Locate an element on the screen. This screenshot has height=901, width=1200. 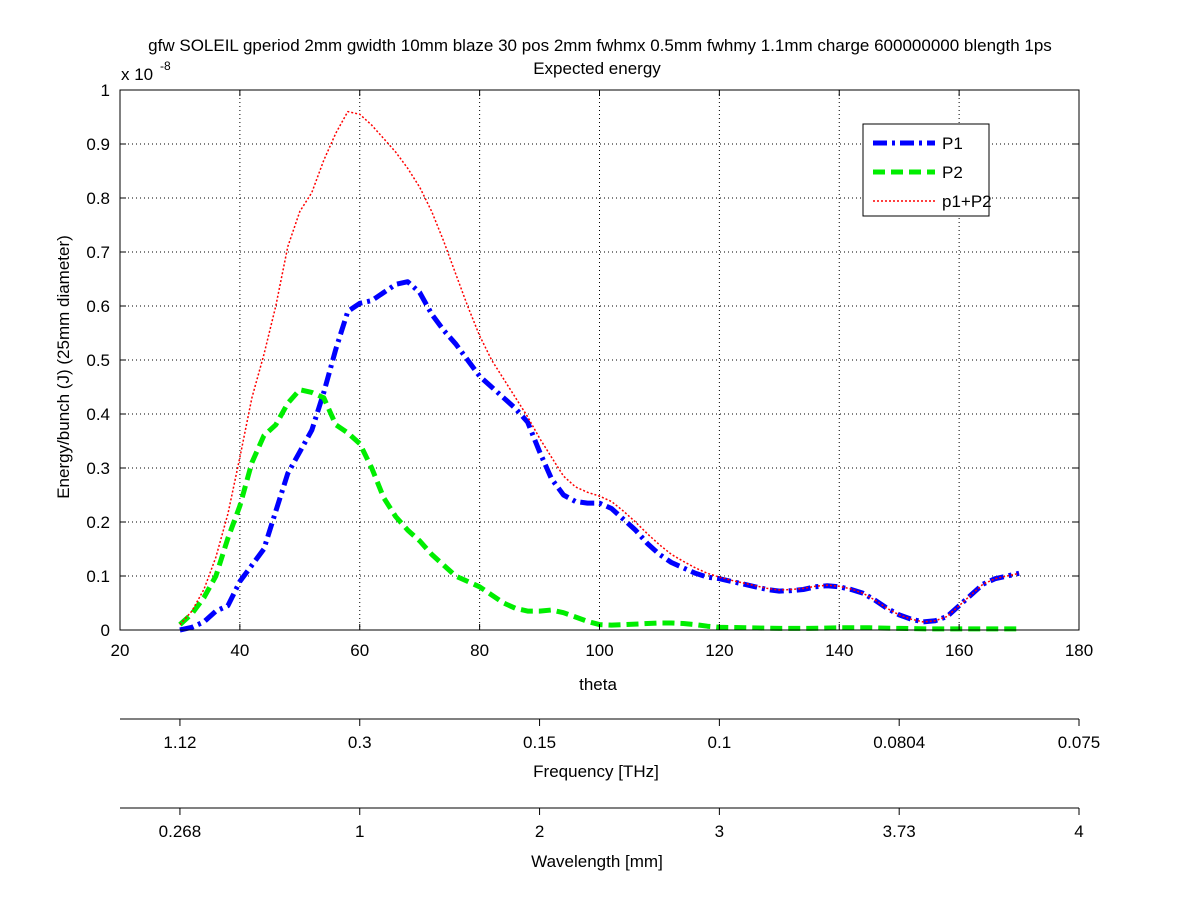
y-tick-label: 0.8 is located at coordinates (98, 198).